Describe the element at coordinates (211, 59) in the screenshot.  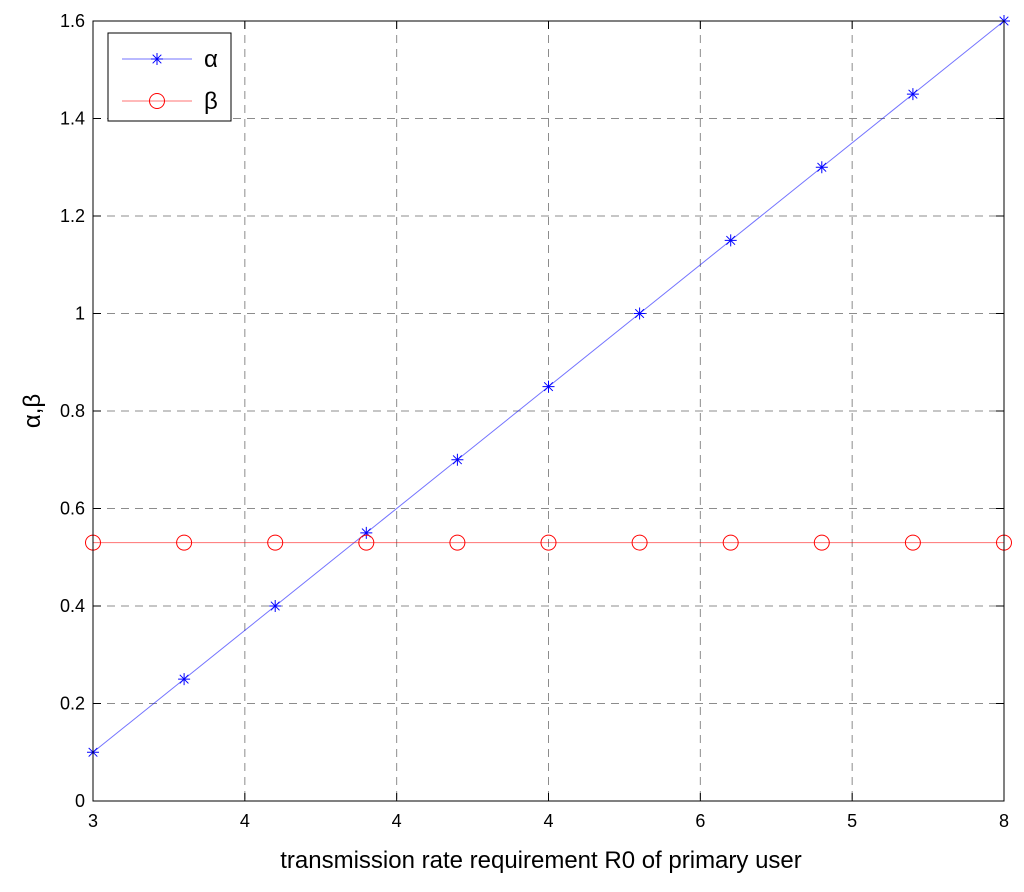
I see `legend-label: α` at that location.